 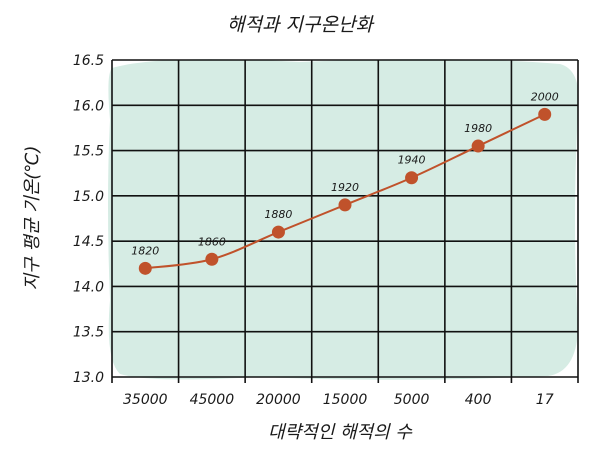 I want to click on x-axis-label: 대략적인 해적의 수, so click(x=340, y=432).